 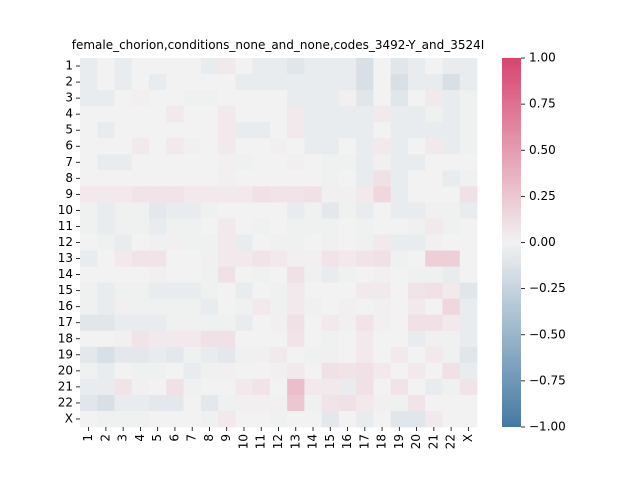 What do you see at coordinates (192, 438) in the screenshot?
I see `x-tick-label: 7` at bounding box center [192, 438].